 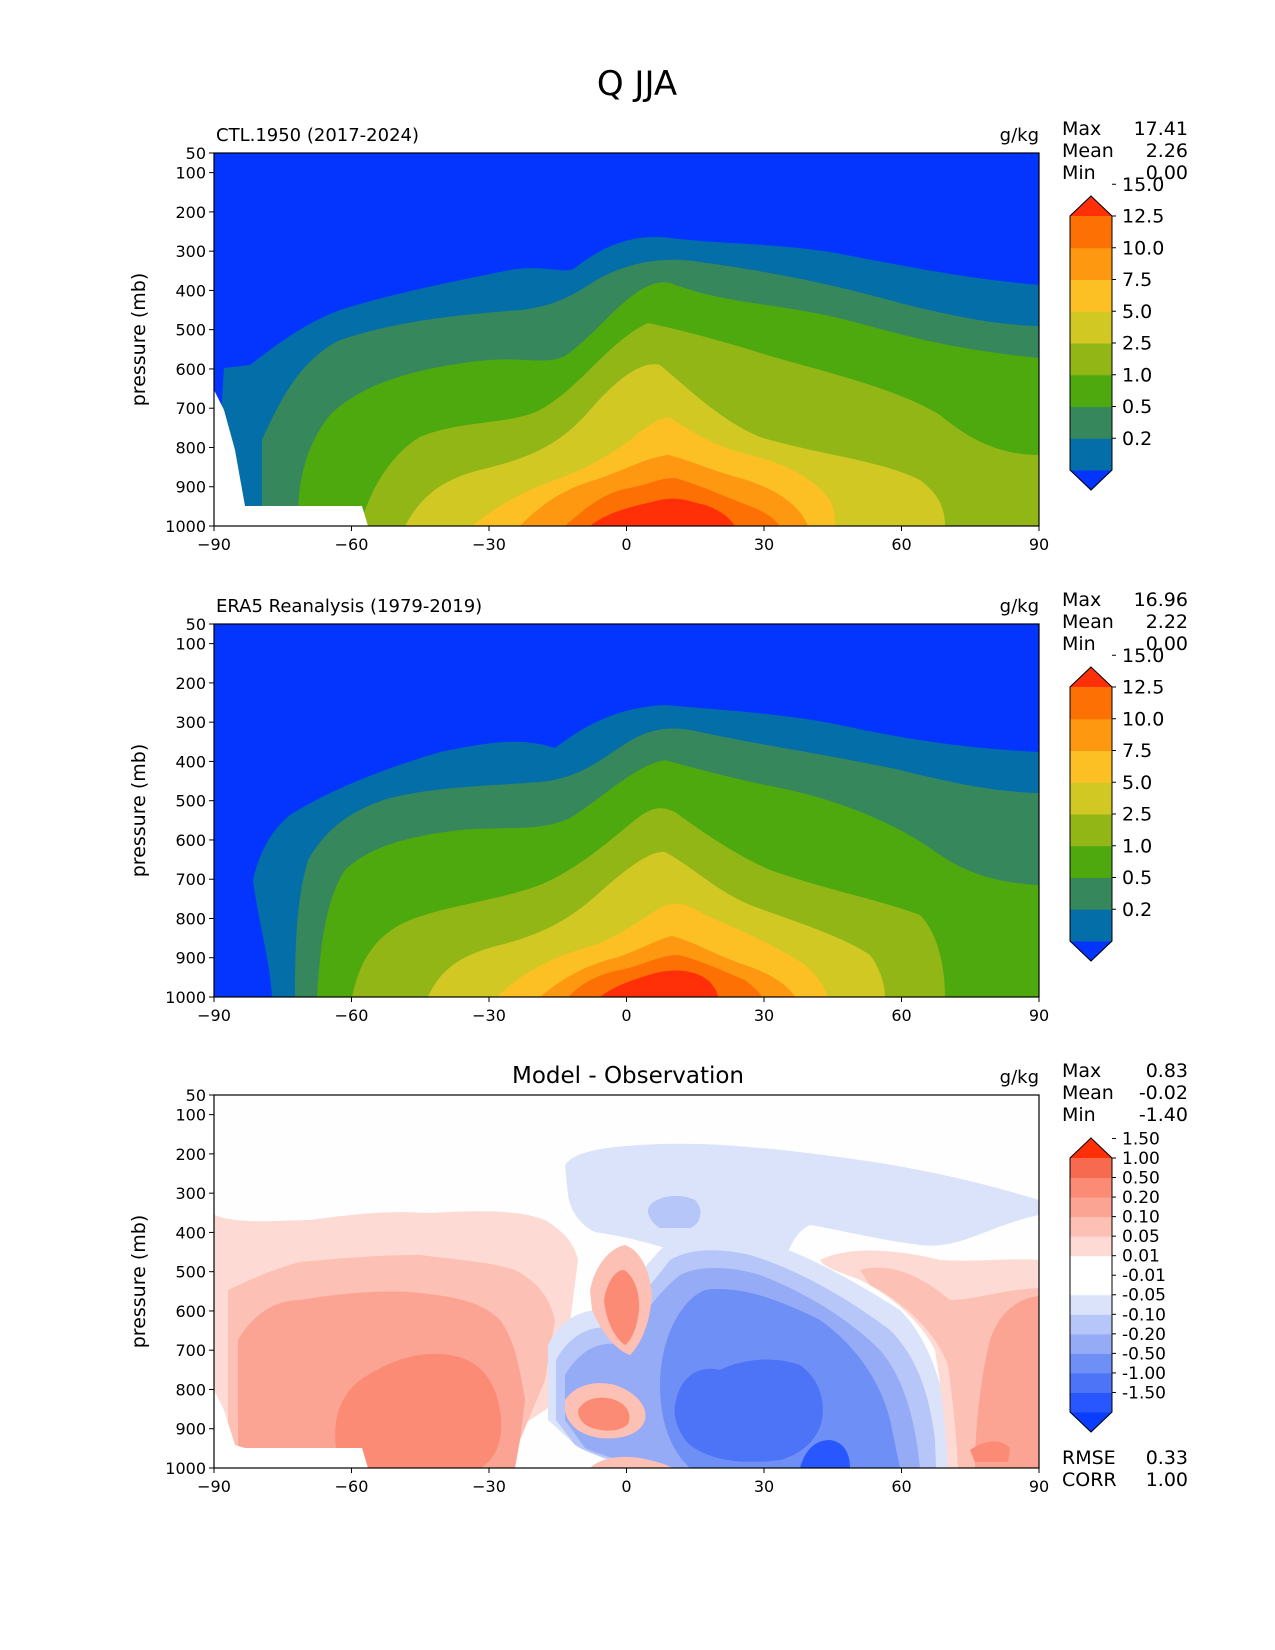 What do you see at coordinates (990, 1451) in the screenshot?
I see `contour-pos-north-spot` at bounding box center [990, 1451].